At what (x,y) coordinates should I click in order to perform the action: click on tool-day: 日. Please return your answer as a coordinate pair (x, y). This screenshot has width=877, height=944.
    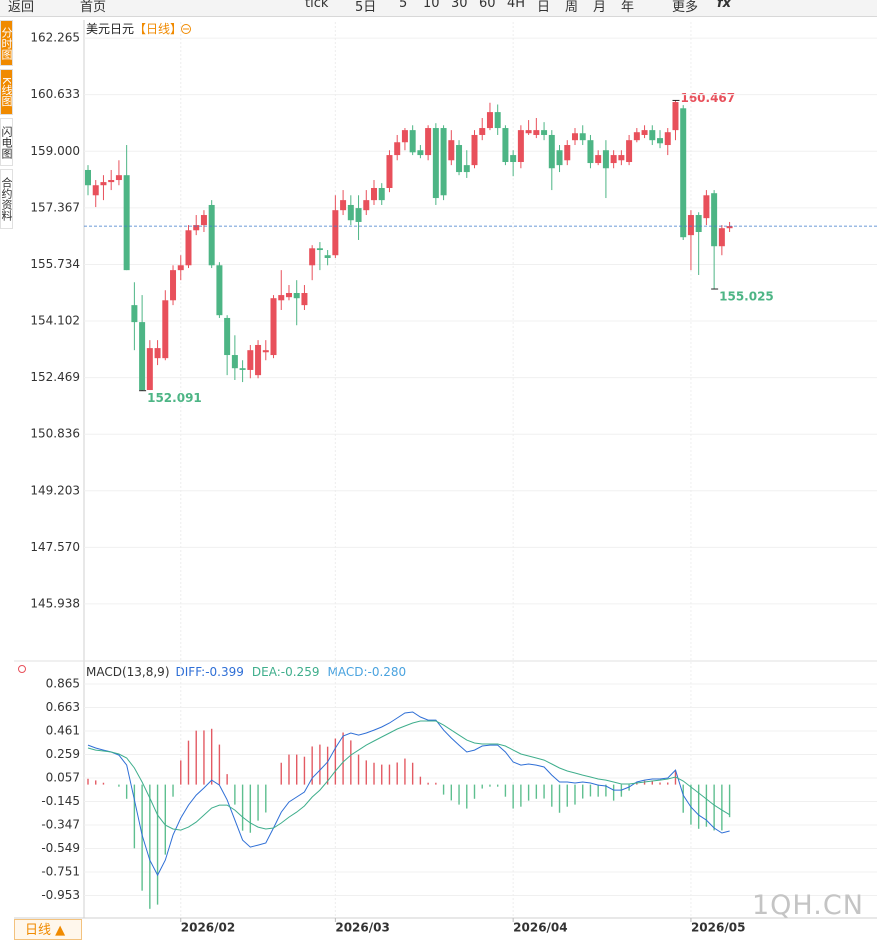
    Looking at the image, I should click on (544, 7).